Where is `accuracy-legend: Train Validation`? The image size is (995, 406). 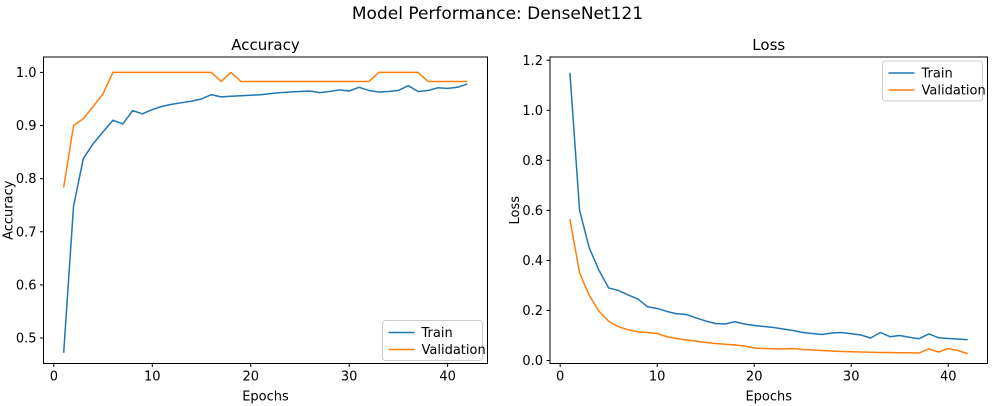 accuracy-legend: Train Validation is located at coordinates (434, 340).